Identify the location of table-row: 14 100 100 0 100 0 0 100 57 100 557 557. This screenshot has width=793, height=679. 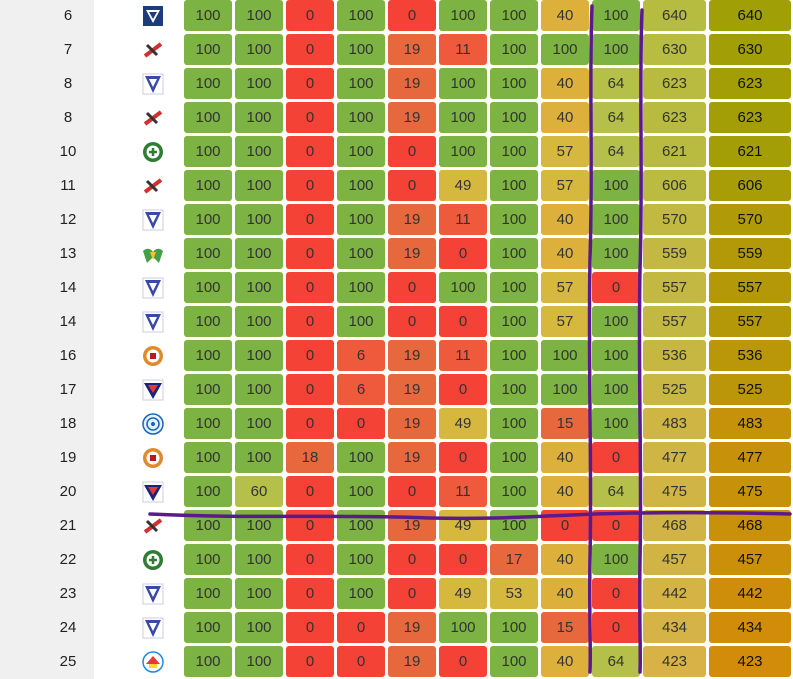
(396, 322).